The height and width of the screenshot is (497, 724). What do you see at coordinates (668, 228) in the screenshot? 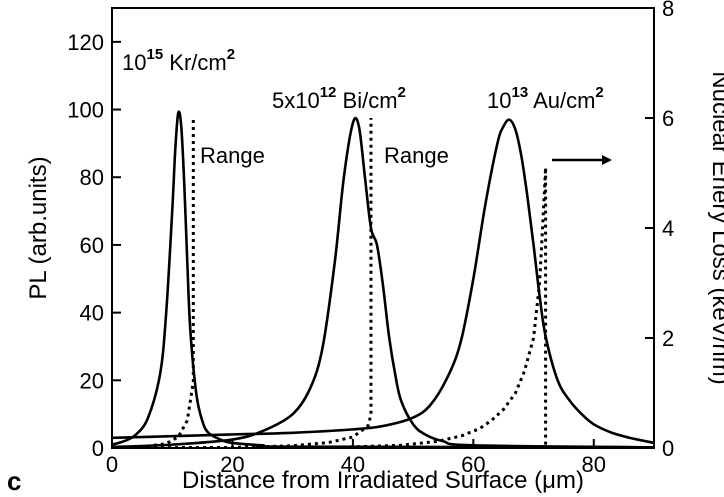
I see `y-right-tick-label: 4` at bounding box center [668, 228].